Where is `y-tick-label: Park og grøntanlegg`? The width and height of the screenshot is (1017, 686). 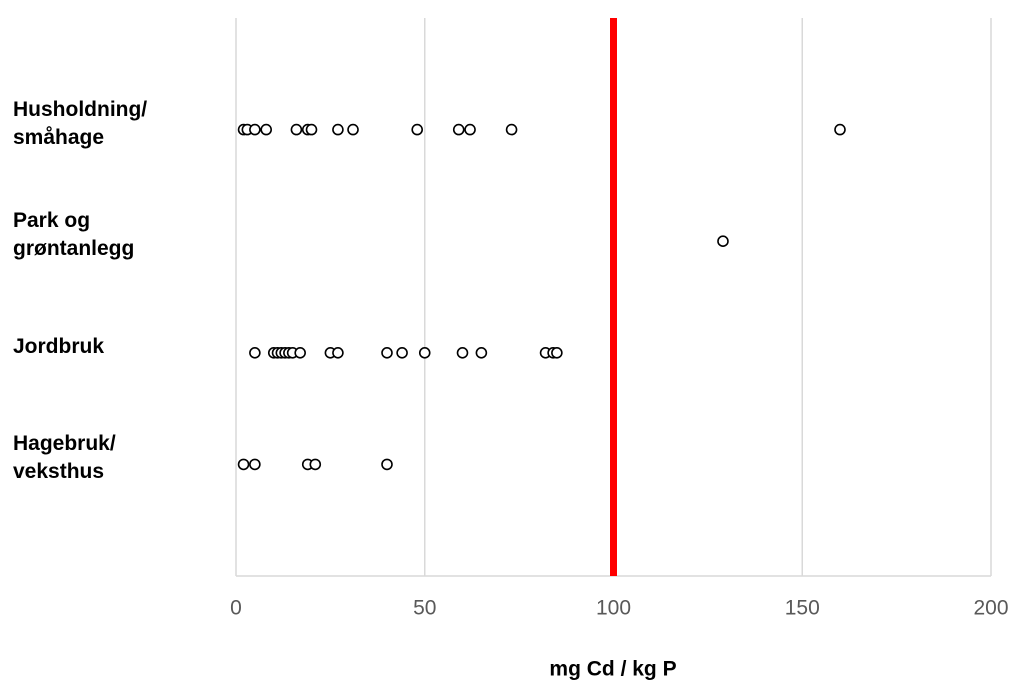 y-tick-label: Park og grøntanlegg is located at coordinates (74, 235).